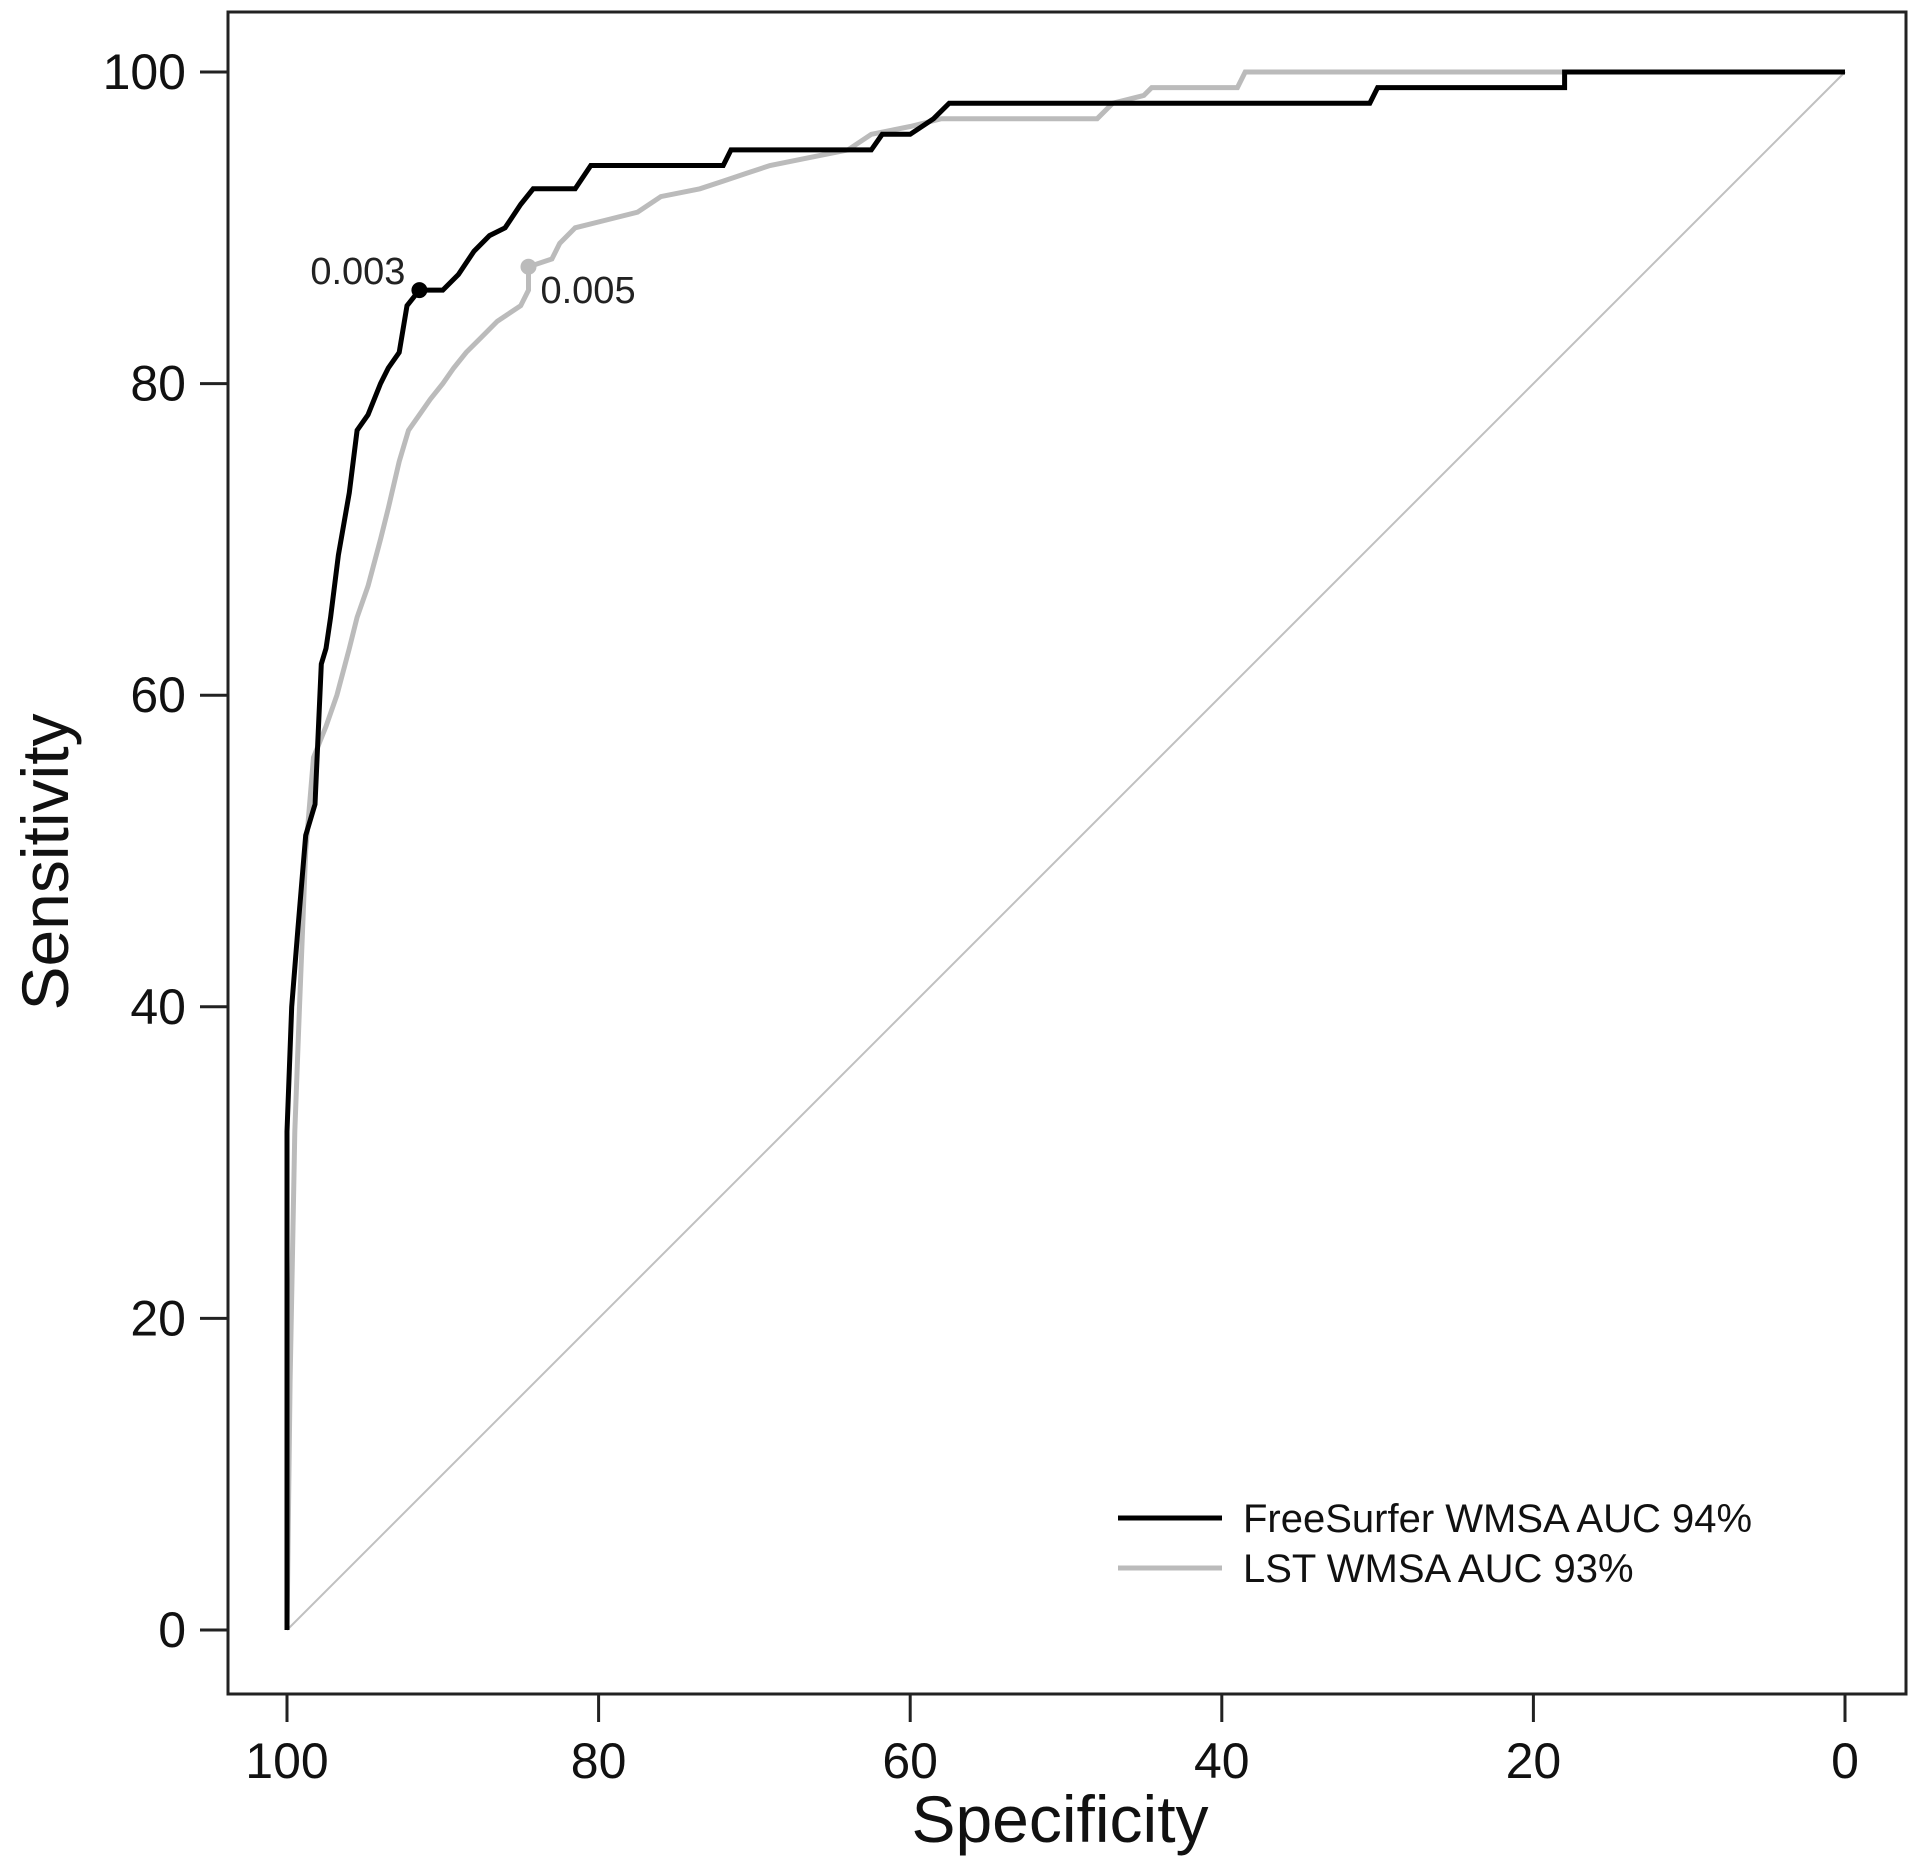 This screenshot has width=1917, height=1869. What do you see at coordinates (1438, 1569) in the screenshot?
I see `legend-label-lst: LST WMSA AUC 93%` at bounding box center [1438, 1569].